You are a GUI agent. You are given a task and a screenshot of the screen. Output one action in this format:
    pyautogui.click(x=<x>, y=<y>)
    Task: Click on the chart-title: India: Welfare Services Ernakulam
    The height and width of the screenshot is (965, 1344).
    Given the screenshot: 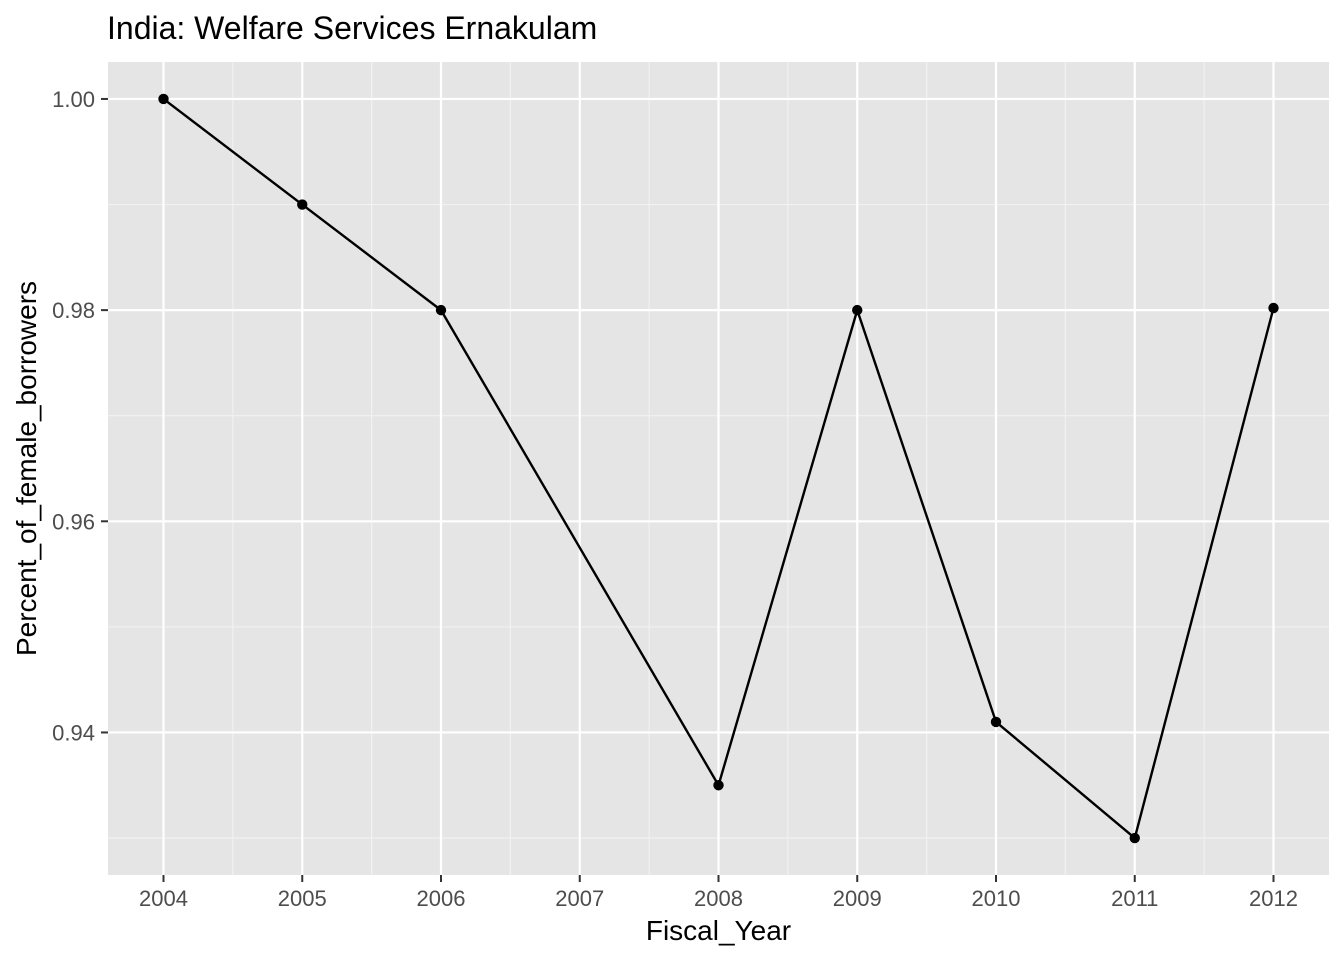 What is the action you would take?
    pyautogui.click(x=352, y=28)
    